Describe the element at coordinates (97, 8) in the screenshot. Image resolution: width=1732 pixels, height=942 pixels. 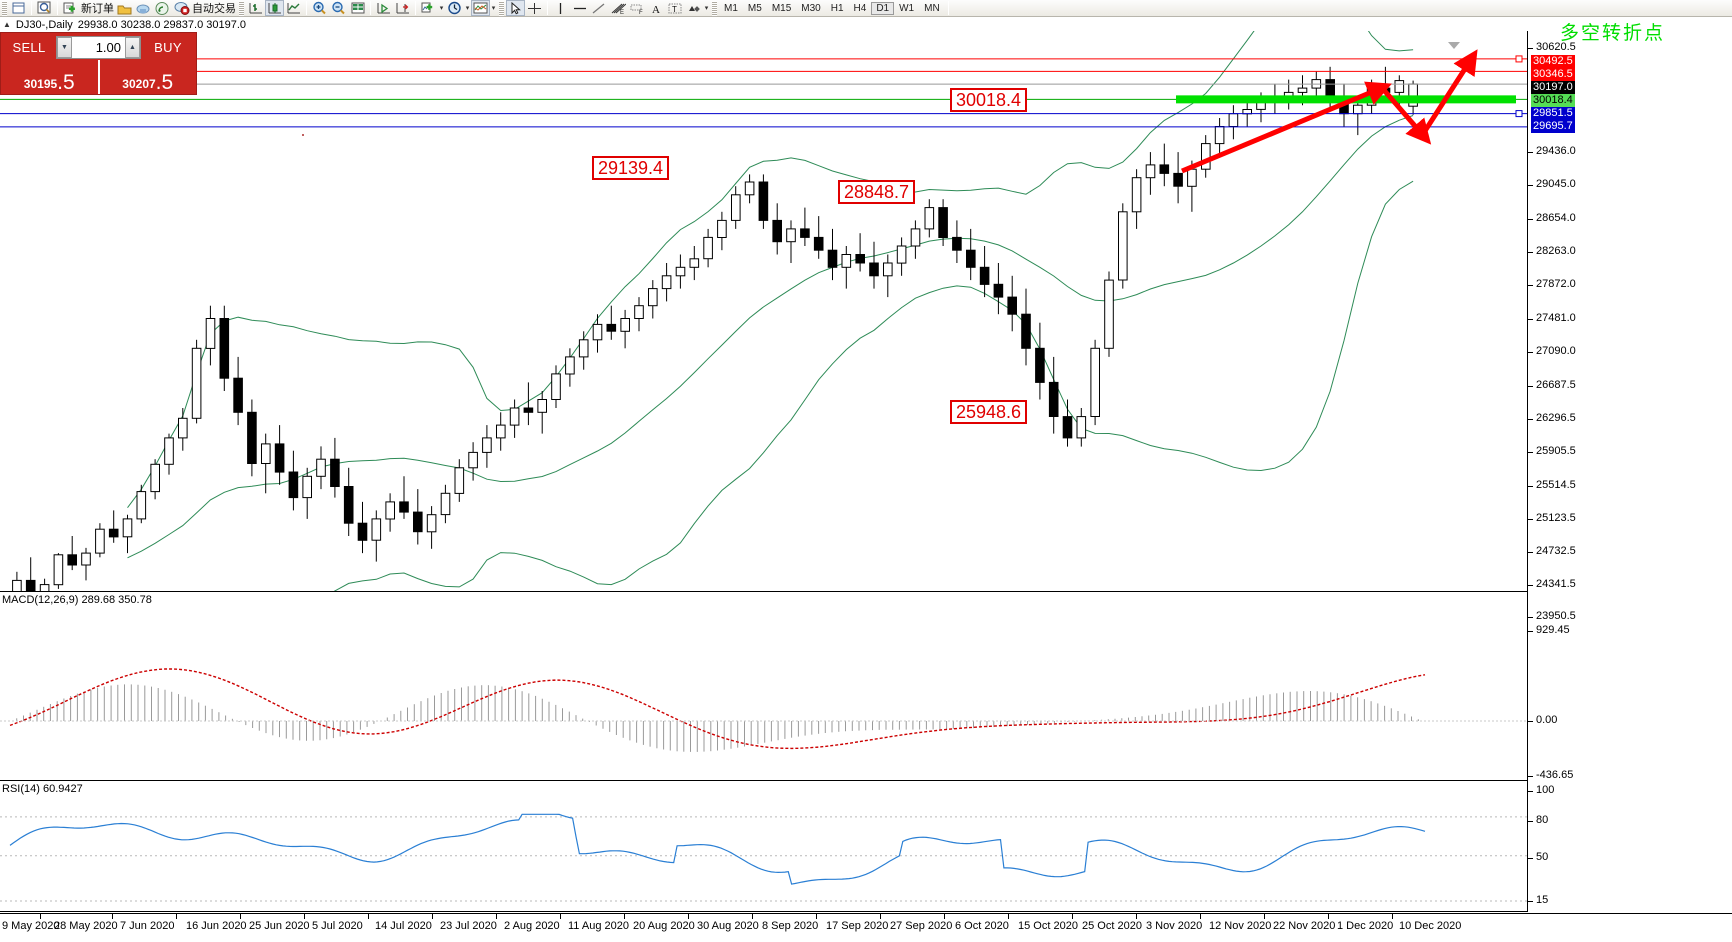
I see `new-order-label: 新订单` at that location.